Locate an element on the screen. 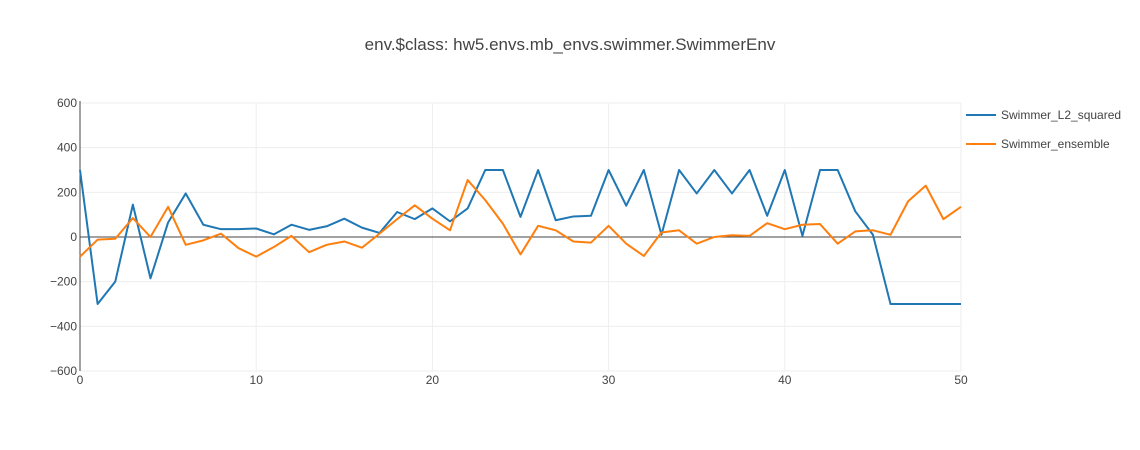  x-tick-label: 20 is located at coordinates (433, 380).